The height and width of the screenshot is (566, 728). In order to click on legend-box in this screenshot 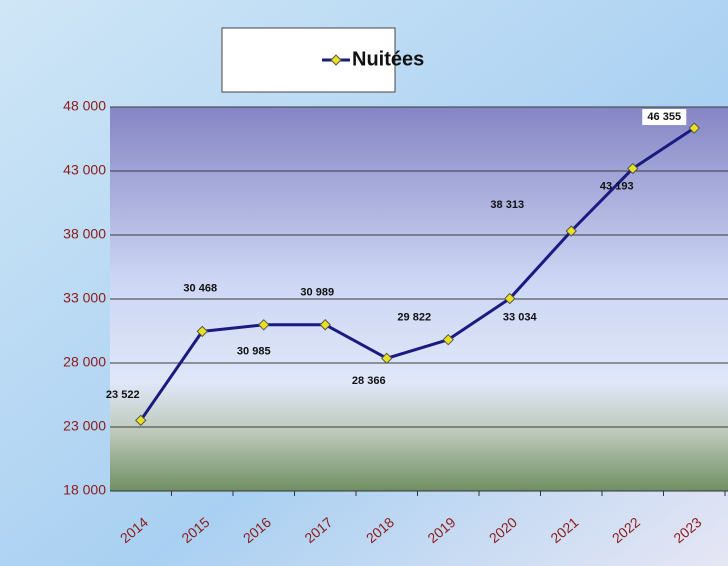, I will do `click(308, 60)`.